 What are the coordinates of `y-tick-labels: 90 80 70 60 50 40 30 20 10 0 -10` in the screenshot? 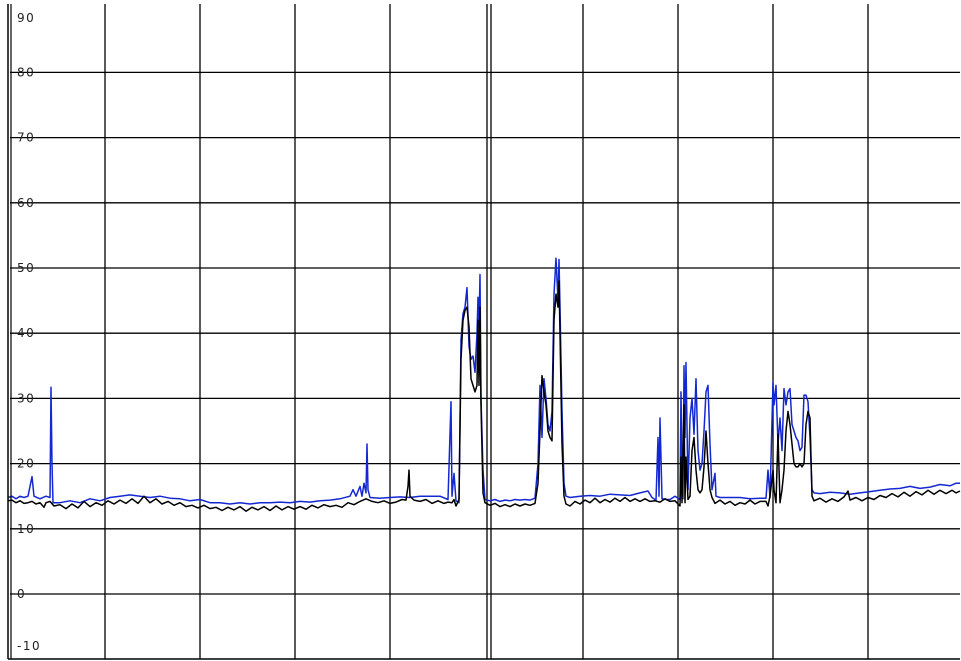 It's located at (29, 332).